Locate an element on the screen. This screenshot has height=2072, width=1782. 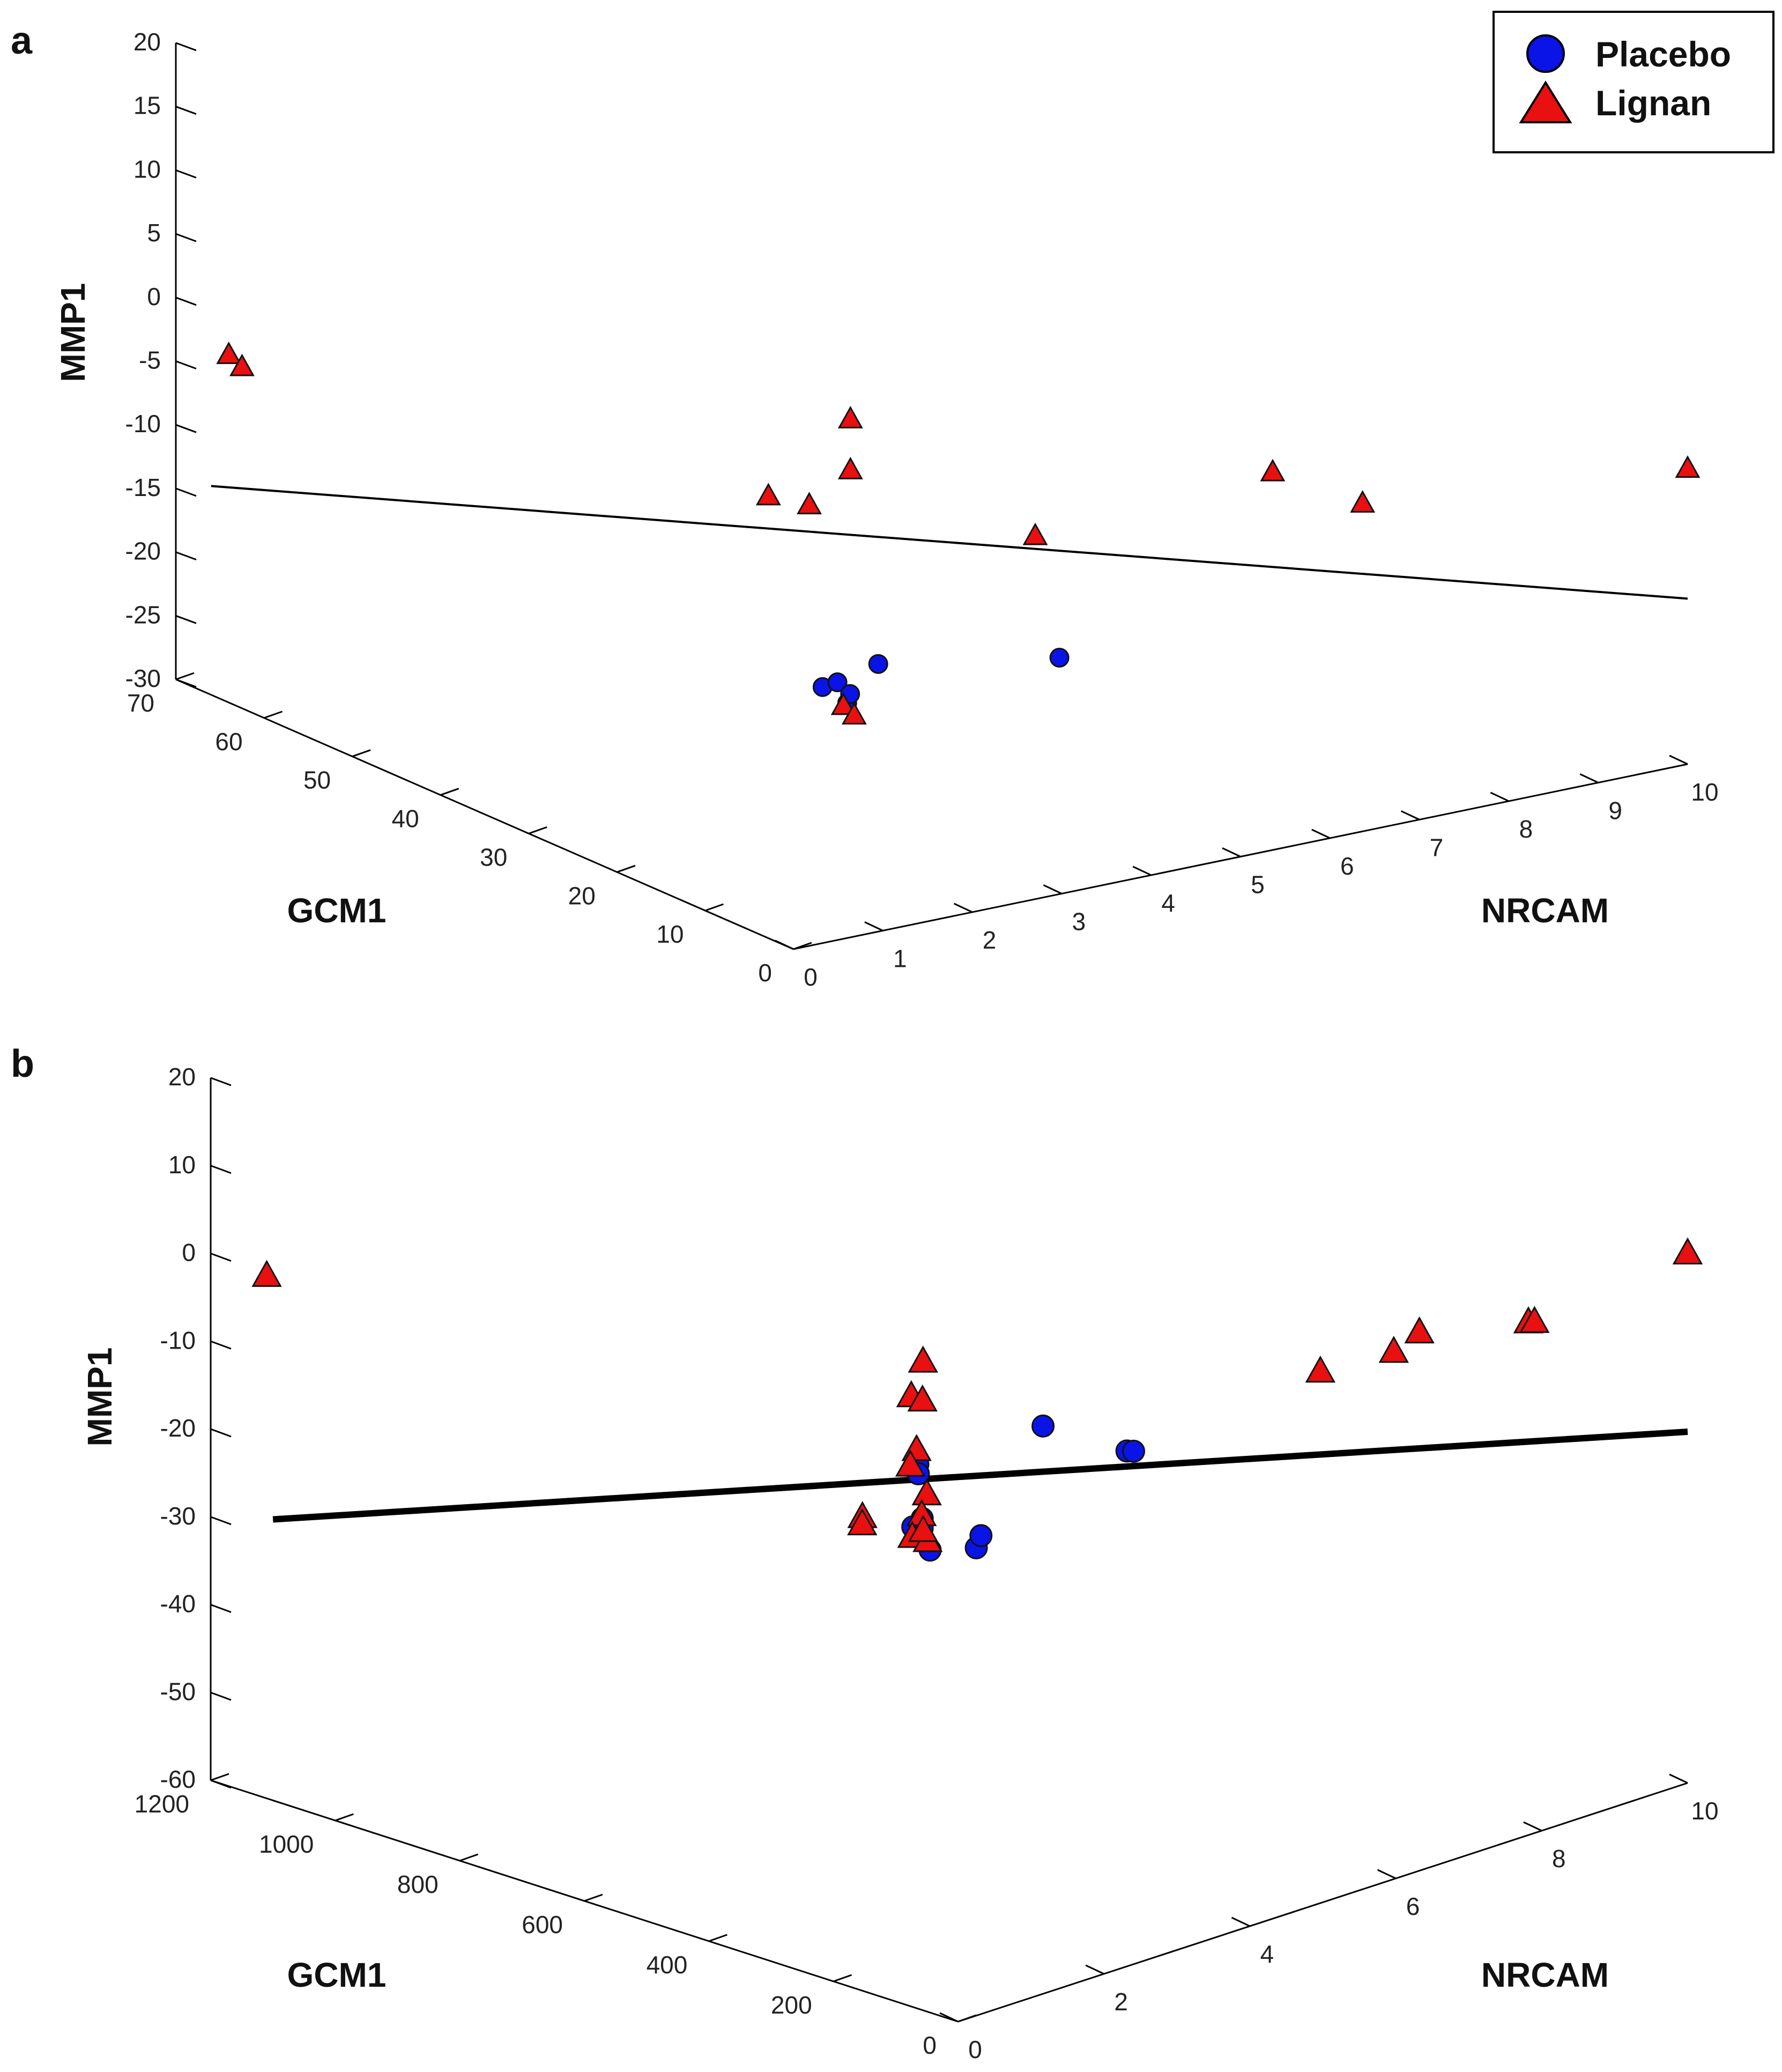
panel-a-ylabel: GCM1 is located at coordinates (337, 911).